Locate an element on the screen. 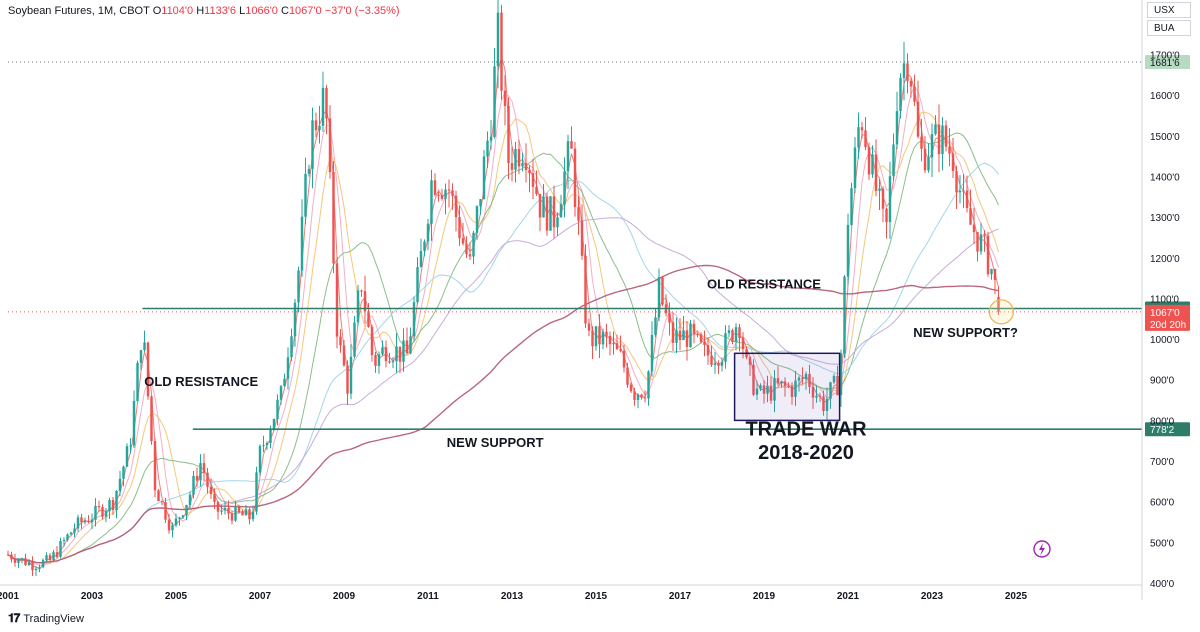  high-value: 1133'6 is located at coordinates (220, 11).